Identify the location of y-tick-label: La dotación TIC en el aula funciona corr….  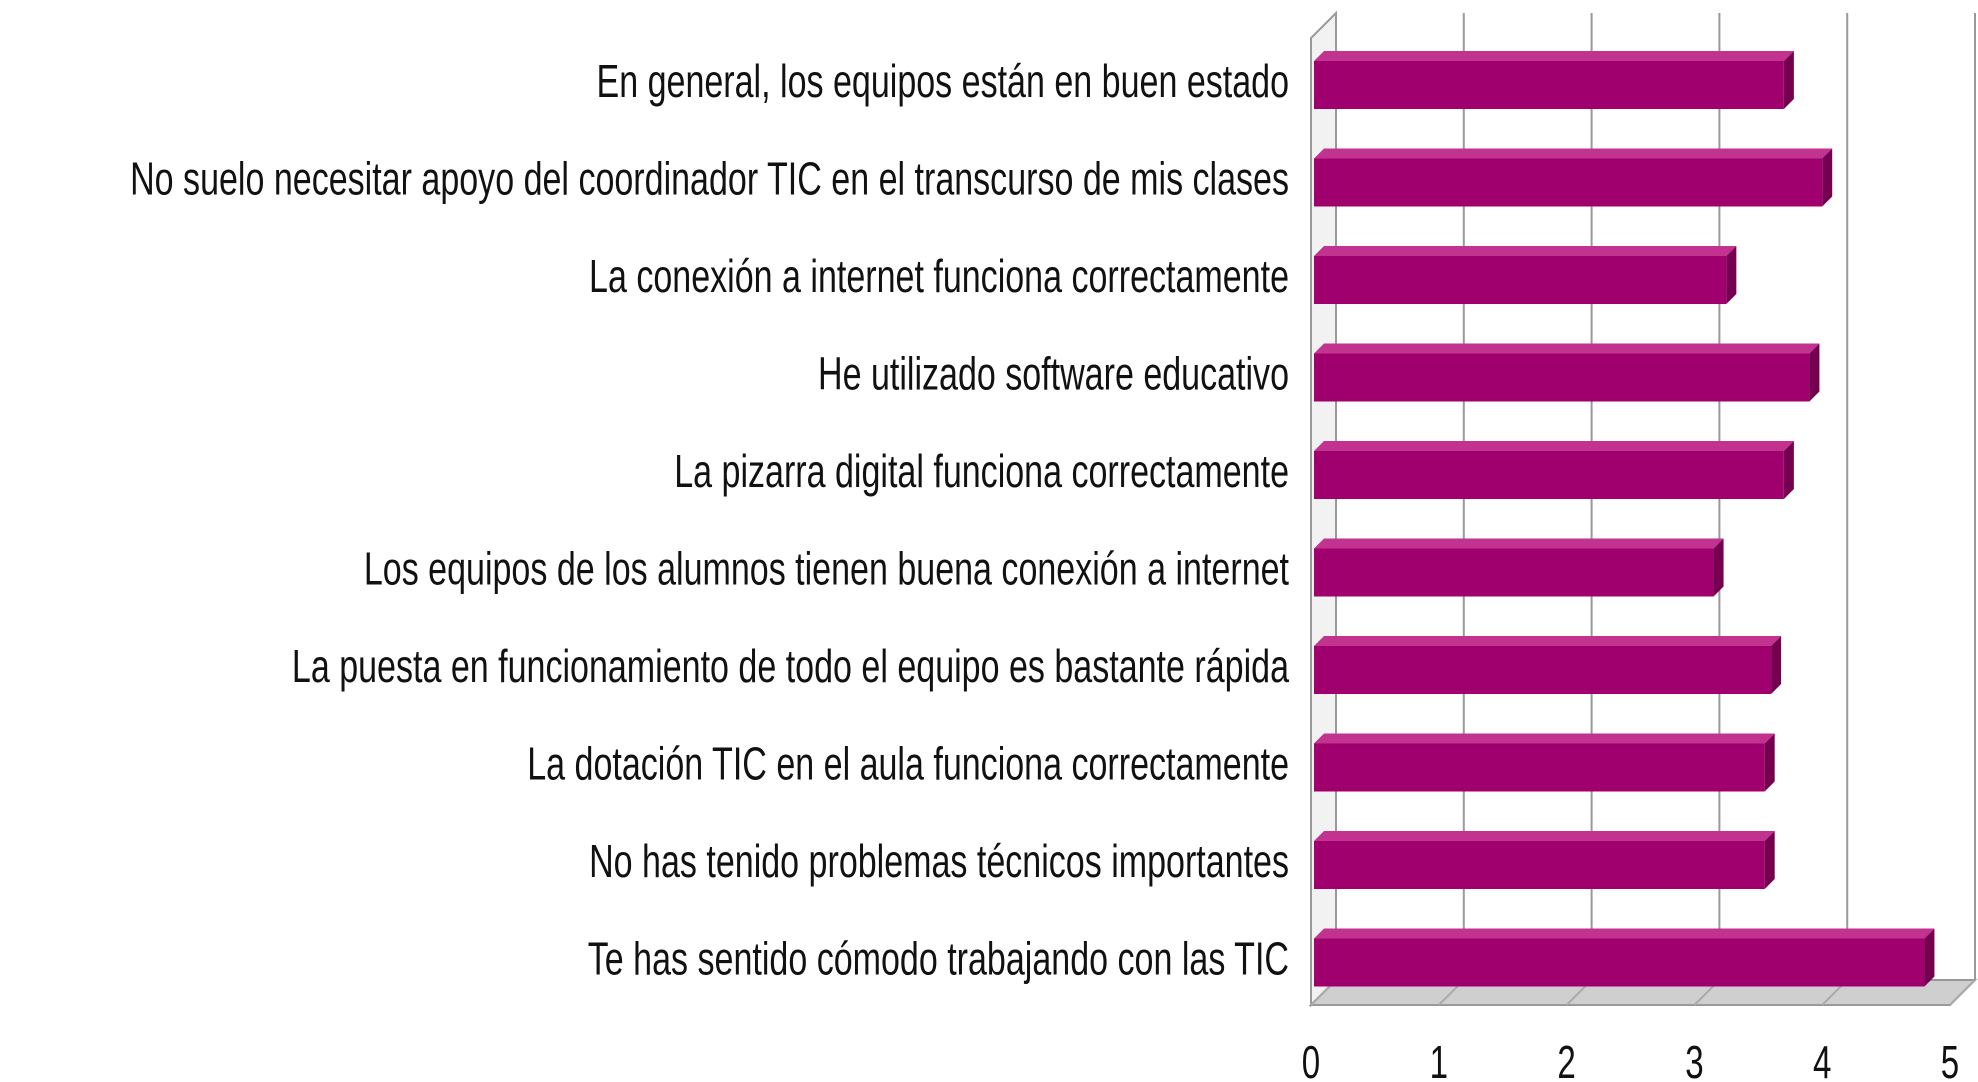
(908, 764).